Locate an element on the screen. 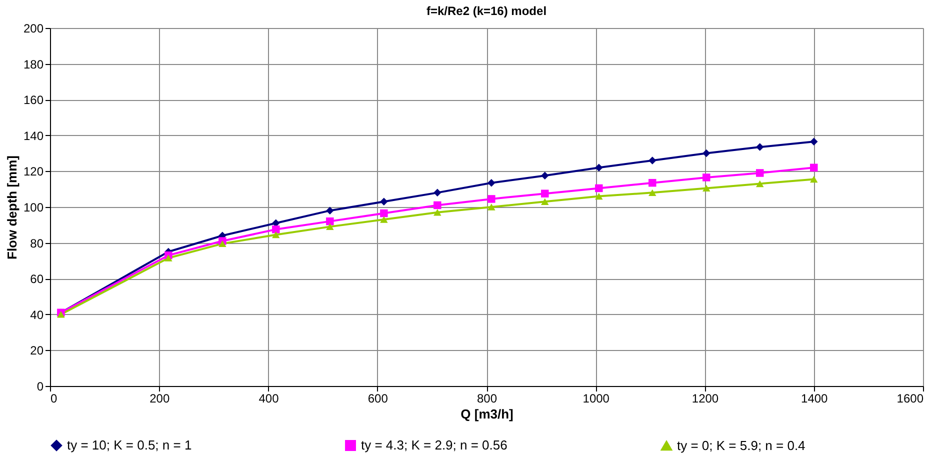 The height and width of the screenshot is (459, 929). y-tick-label: 60 is located at coordinates (37, 279).